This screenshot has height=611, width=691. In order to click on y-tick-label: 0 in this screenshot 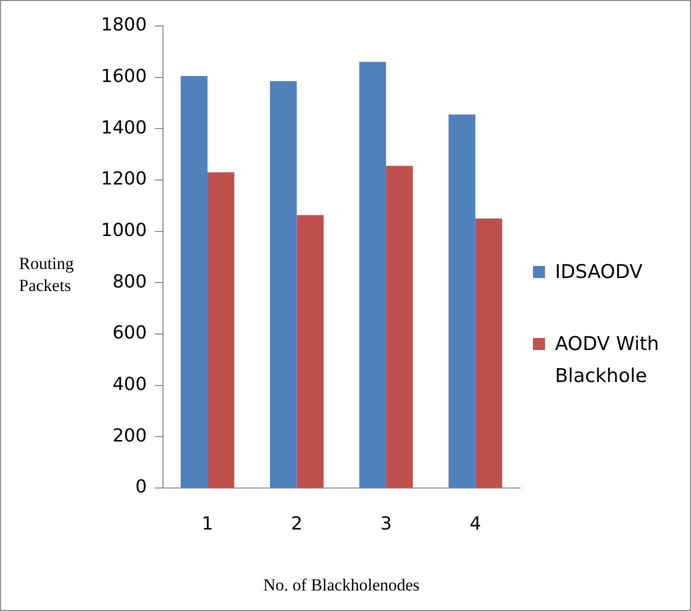, I will do `click(141, 487)`.